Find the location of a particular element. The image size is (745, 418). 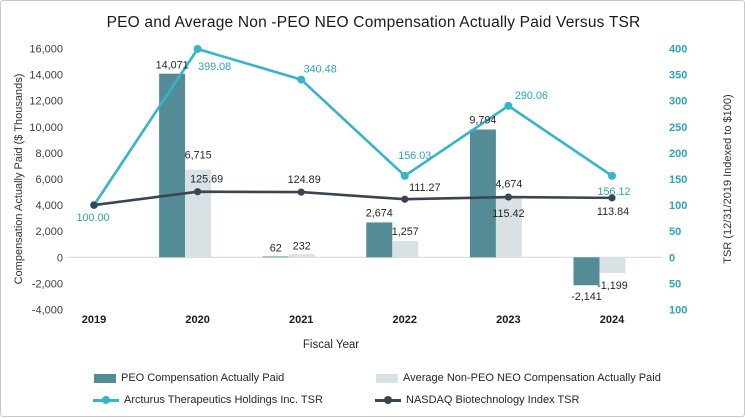

legend-swatch-nonpeo is located at coordinates (387, 378).